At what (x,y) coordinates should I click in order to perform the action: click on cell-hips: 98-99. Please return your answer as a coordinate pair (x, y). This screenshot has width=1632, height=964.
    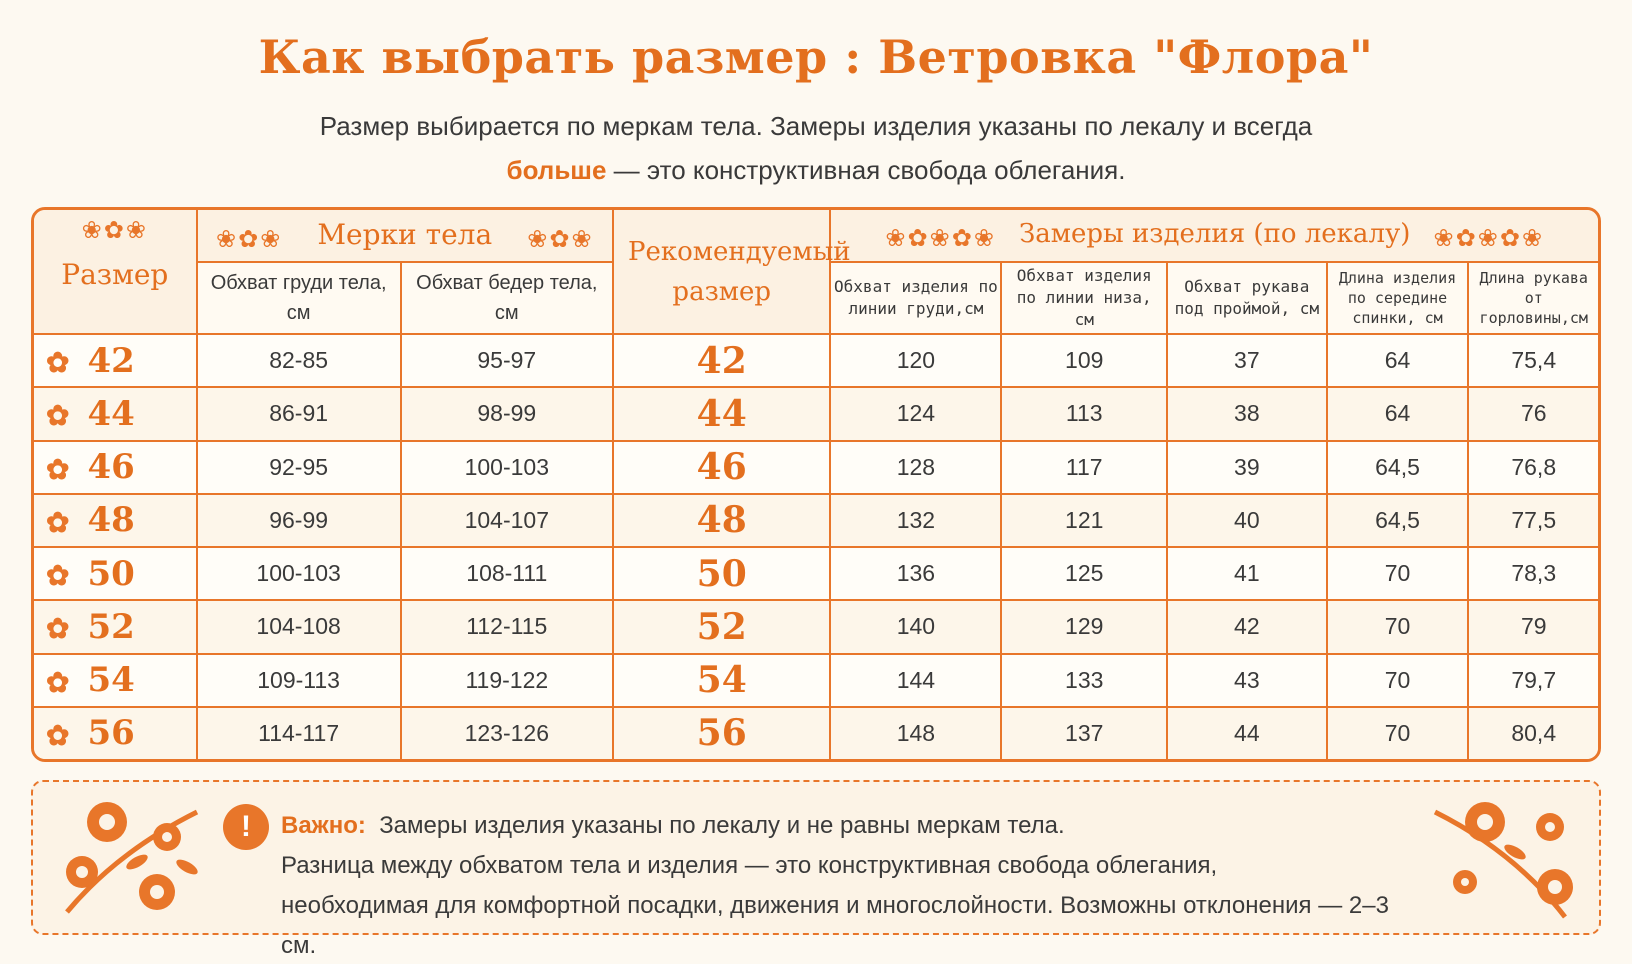
    Looking at the image, I should click on (506, 414).